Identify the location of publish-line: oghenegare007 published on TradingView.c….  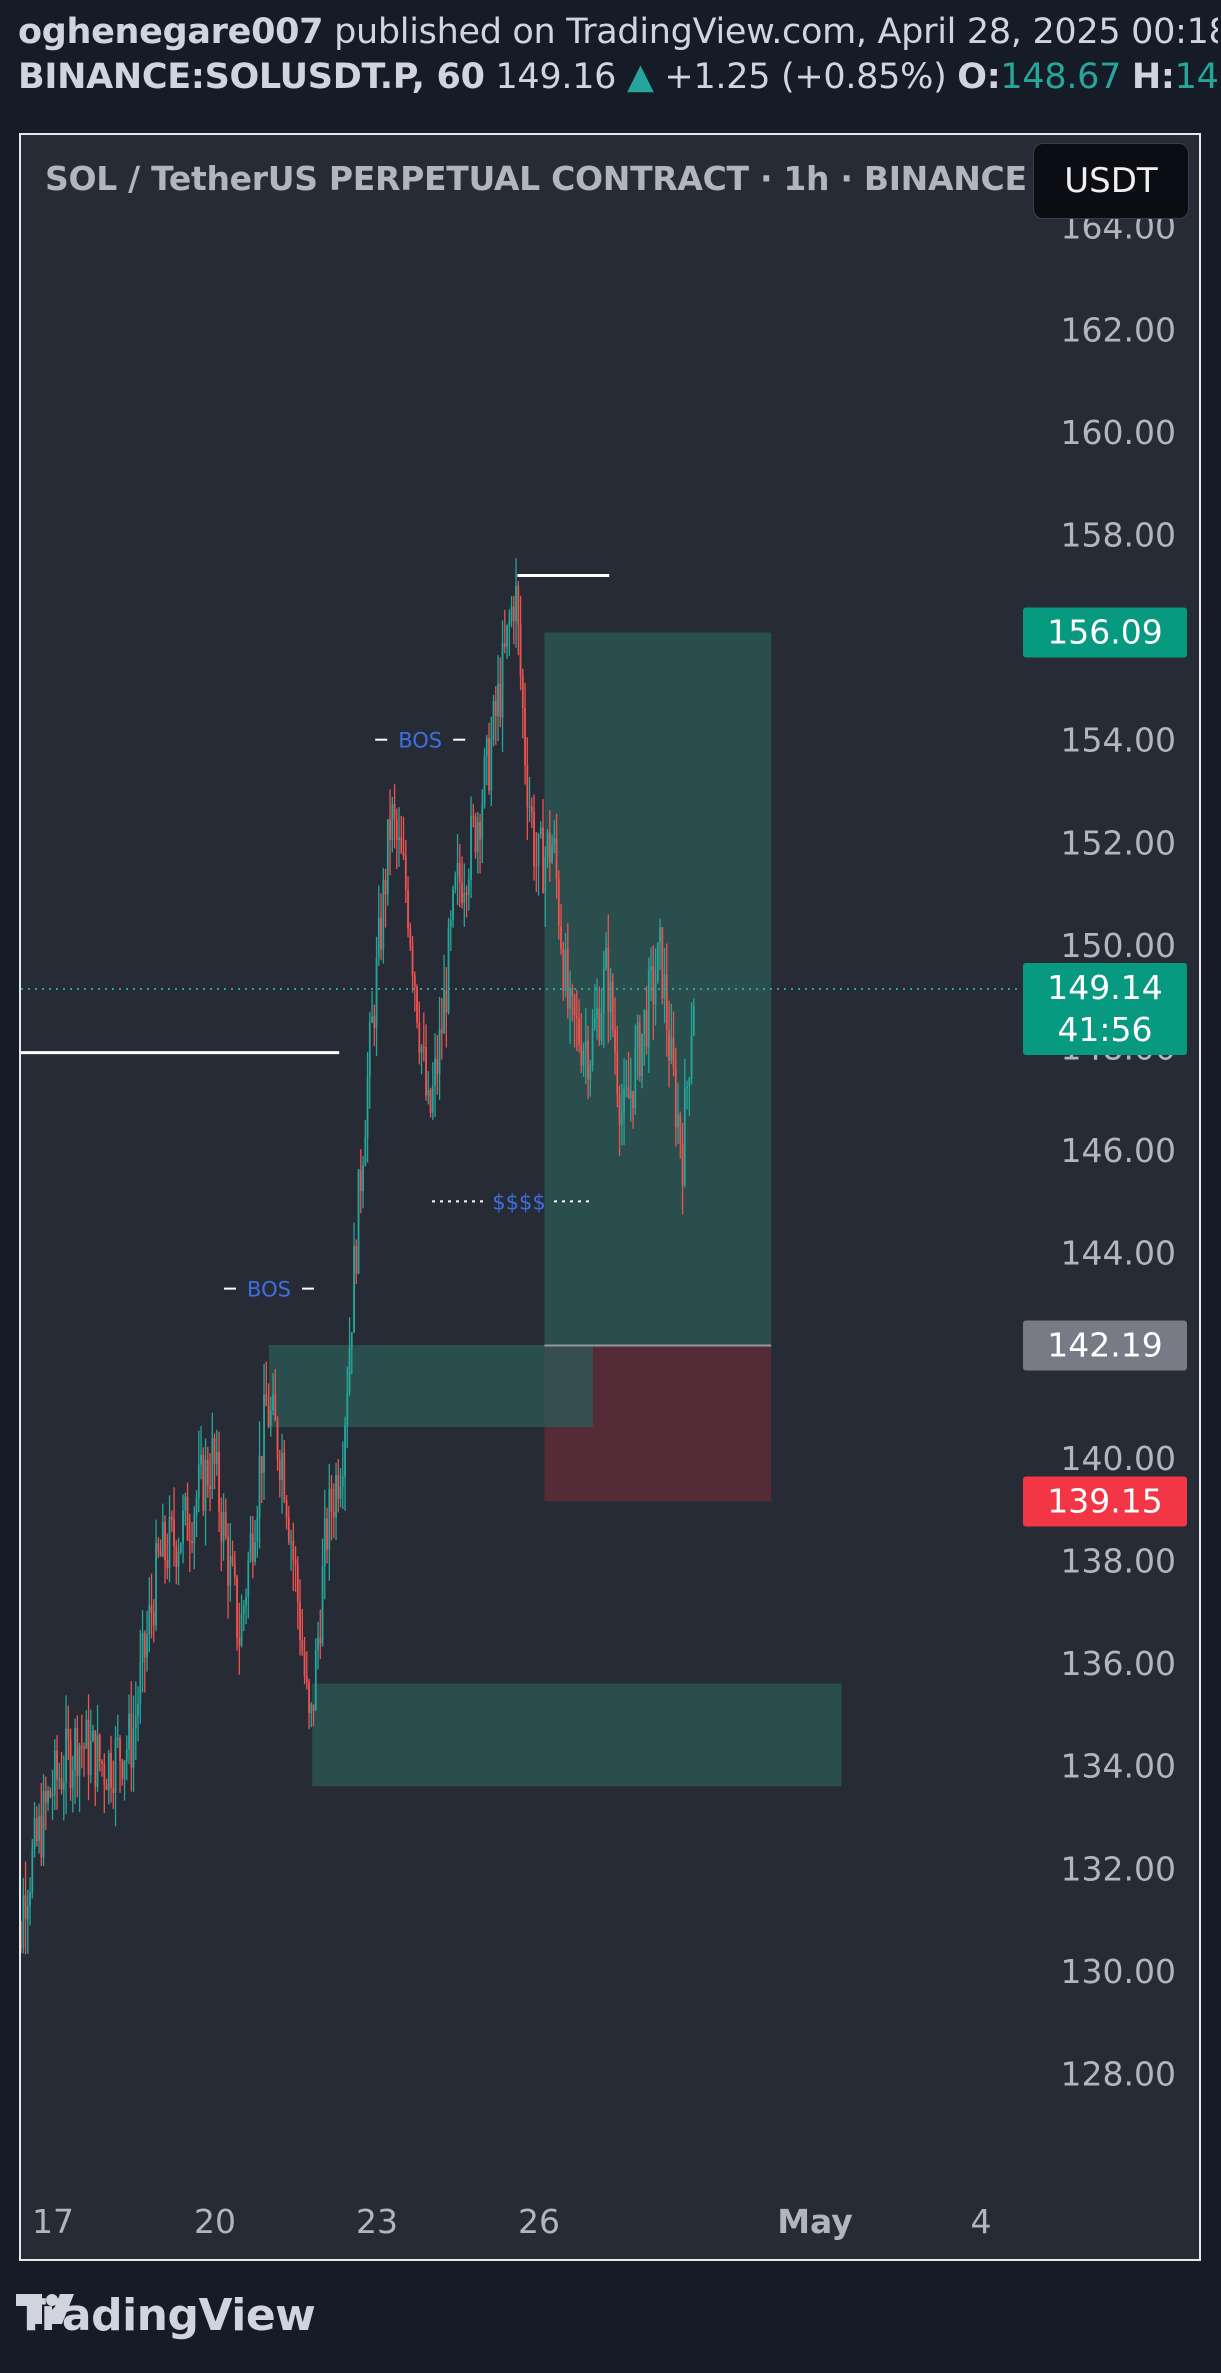
(618, 32).